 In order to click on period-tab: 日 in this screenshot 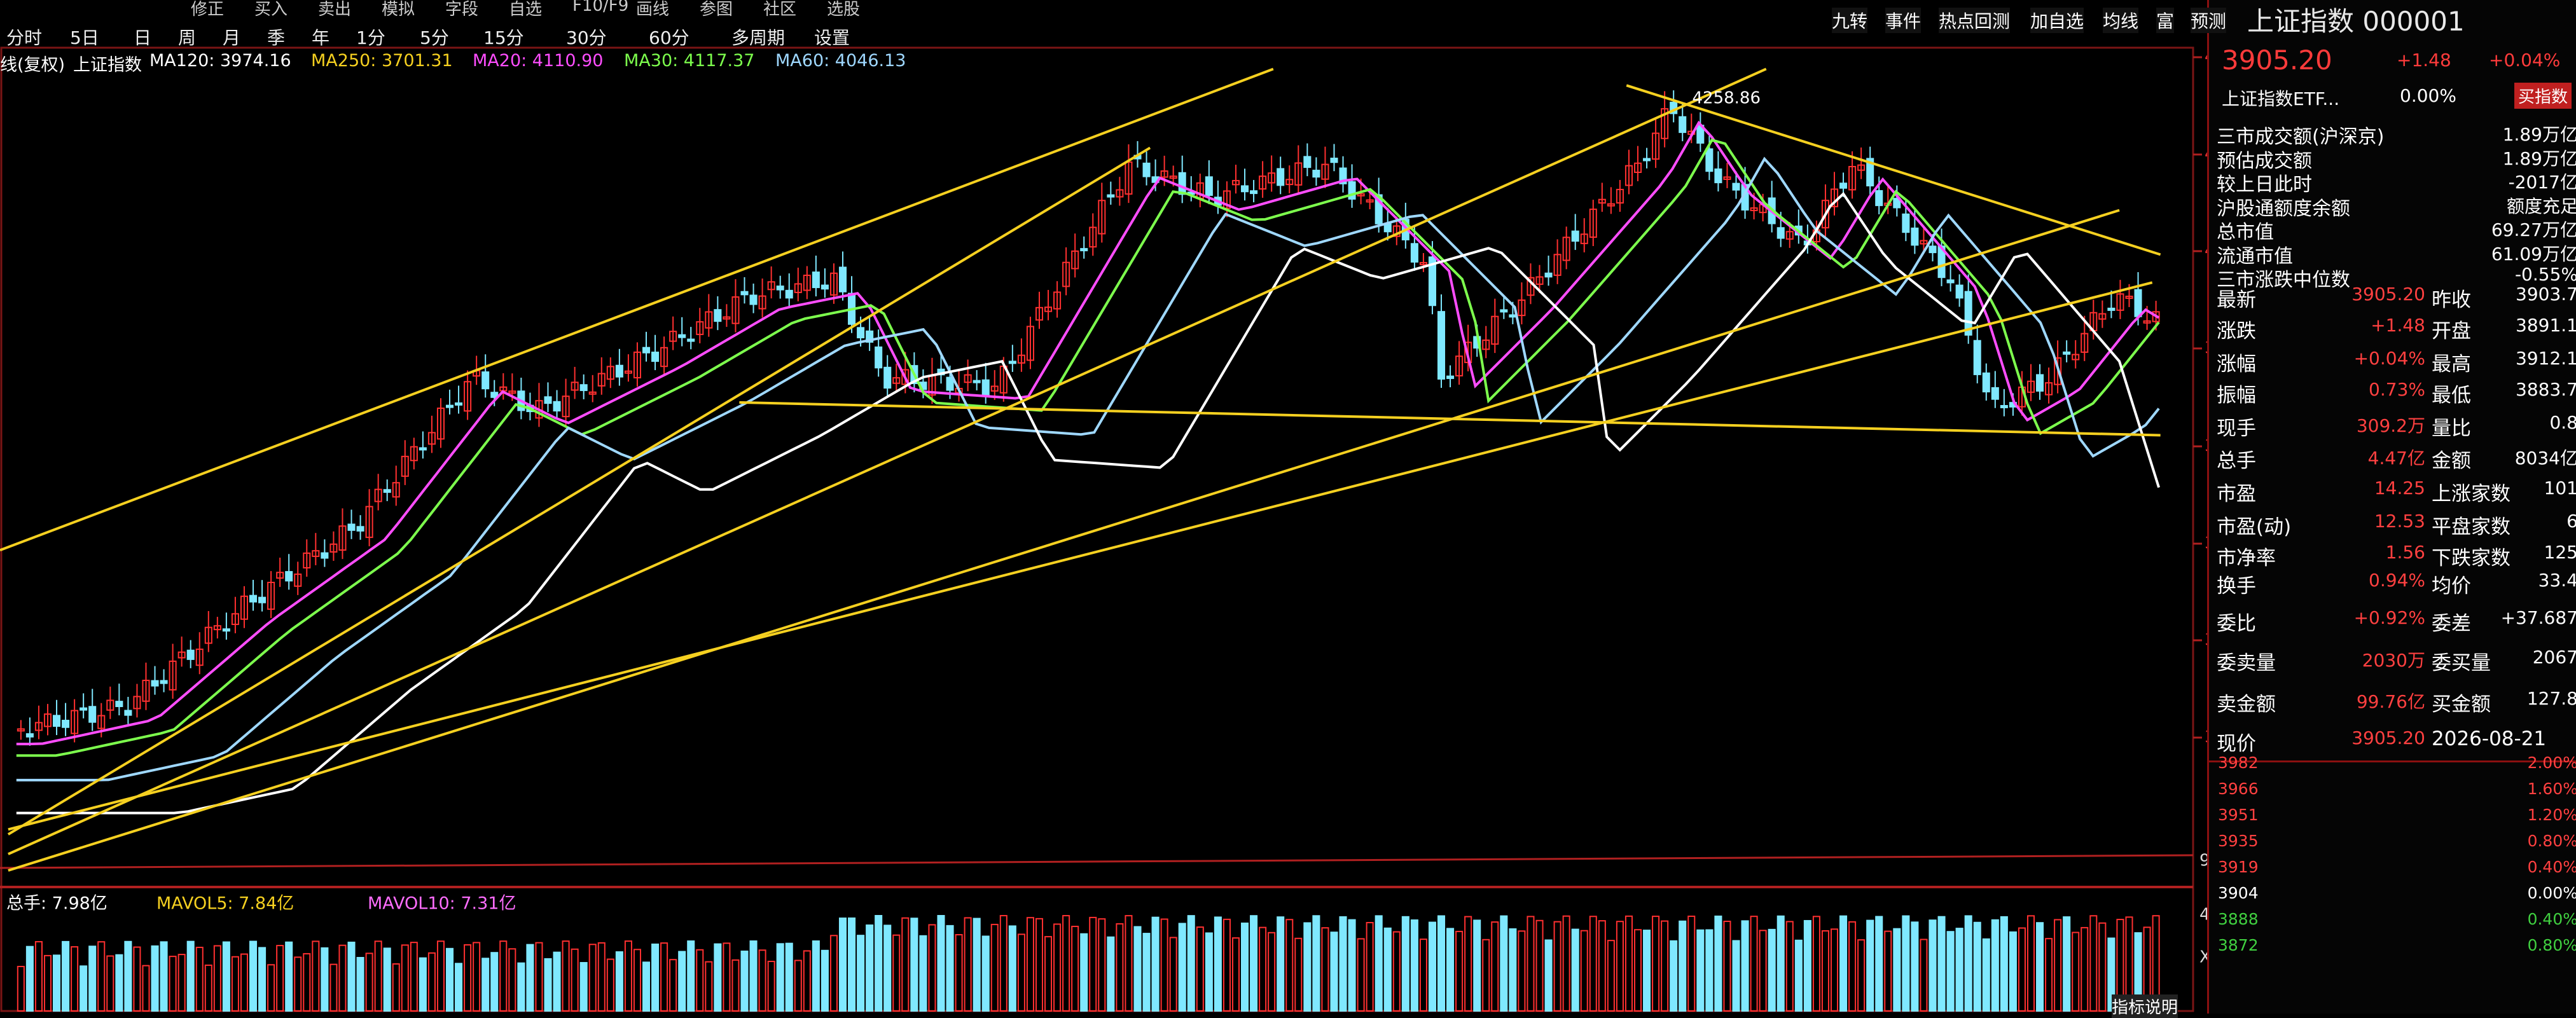, I will do `click(143, 38)`.